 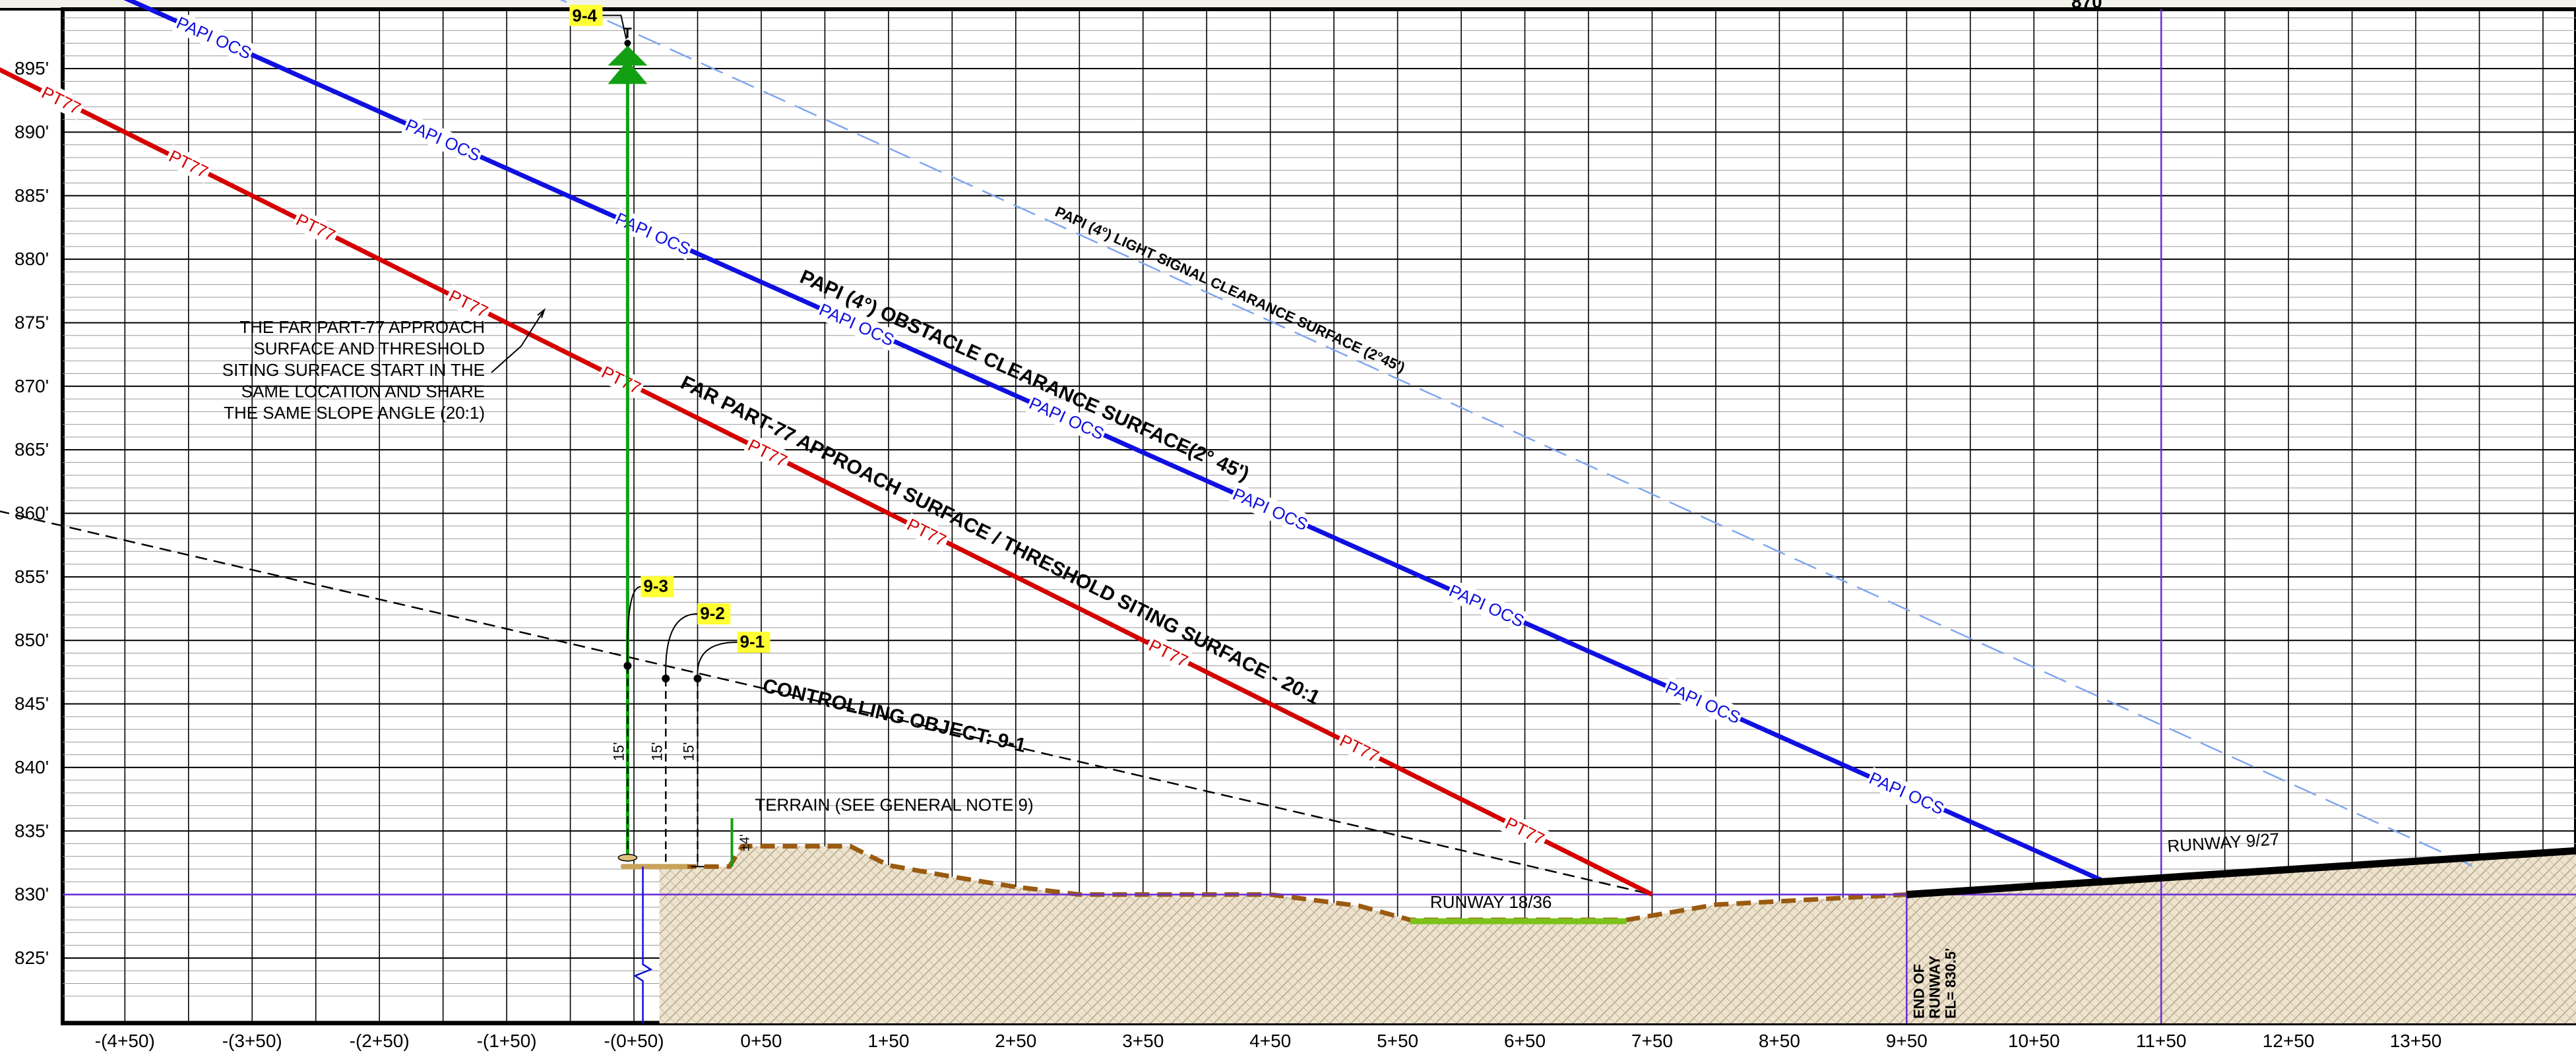 I want to click on note-leader-arrow, so click(x=518, y=340).